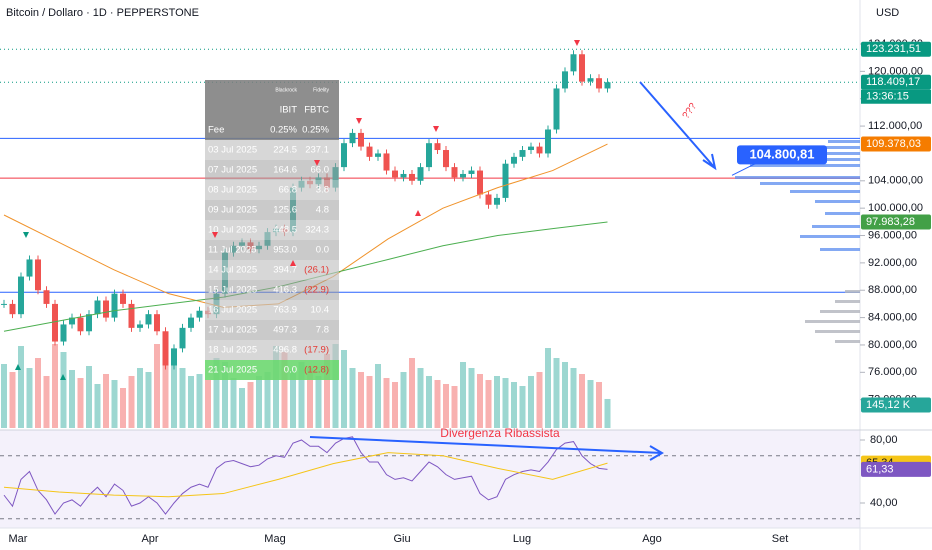 The image size is (932, 550). Describe the element at coordinates (887, 13) in the screenshot. I see `currency: USD` at that location.